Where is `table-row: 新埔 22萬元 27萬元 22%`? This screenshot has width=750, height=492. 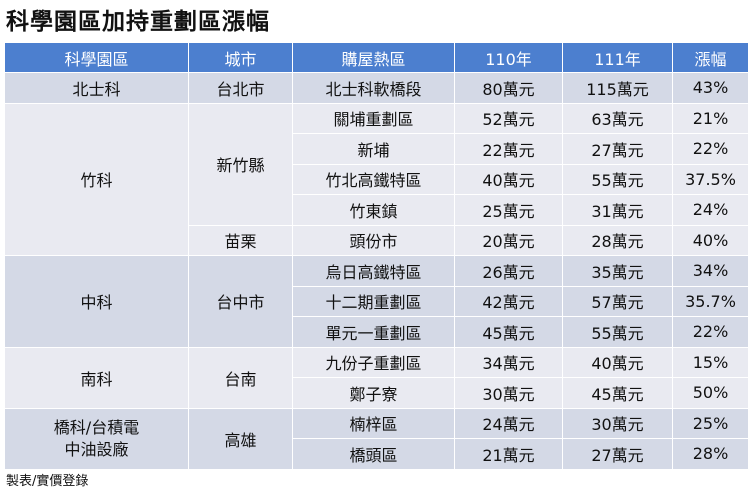
table-row: 新埔 22萬元 27萬元 22% is located at coordinates (377, 149).